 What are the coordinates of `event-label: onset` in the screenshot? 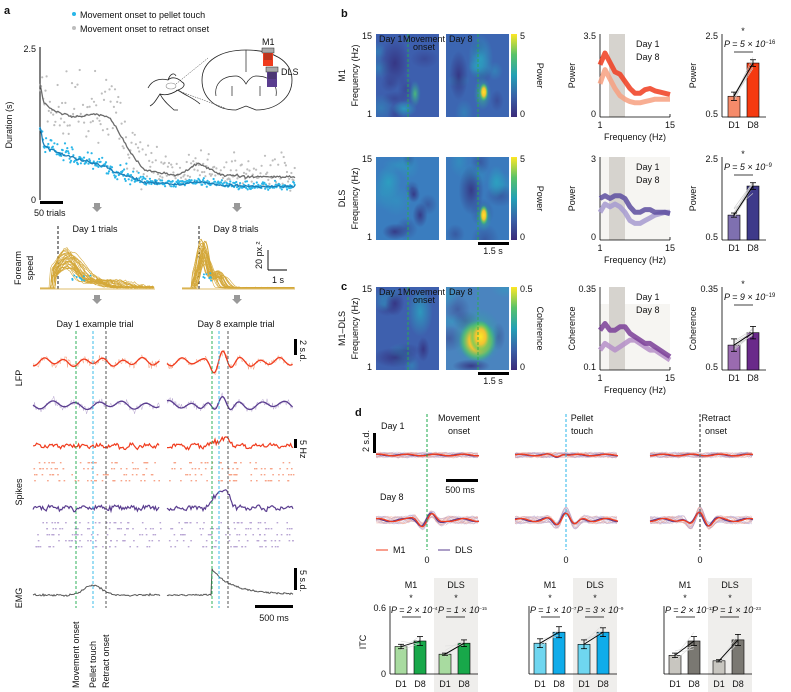 It's located at (716, 431).